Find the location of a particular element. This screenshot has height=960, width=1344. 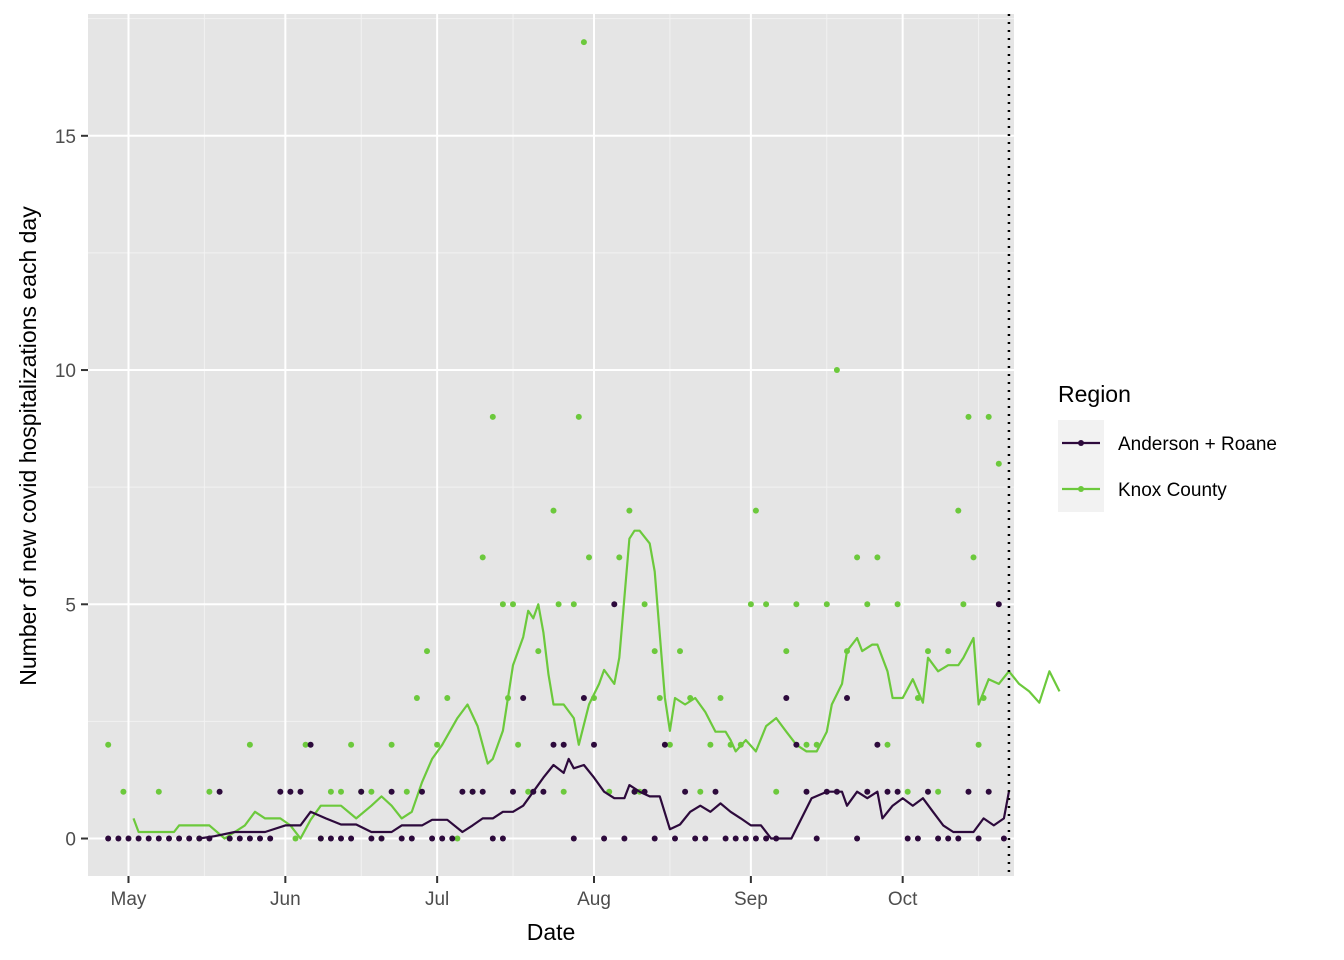

legend-label-knox-county: Knox County is located at coordinates (1172, 490).